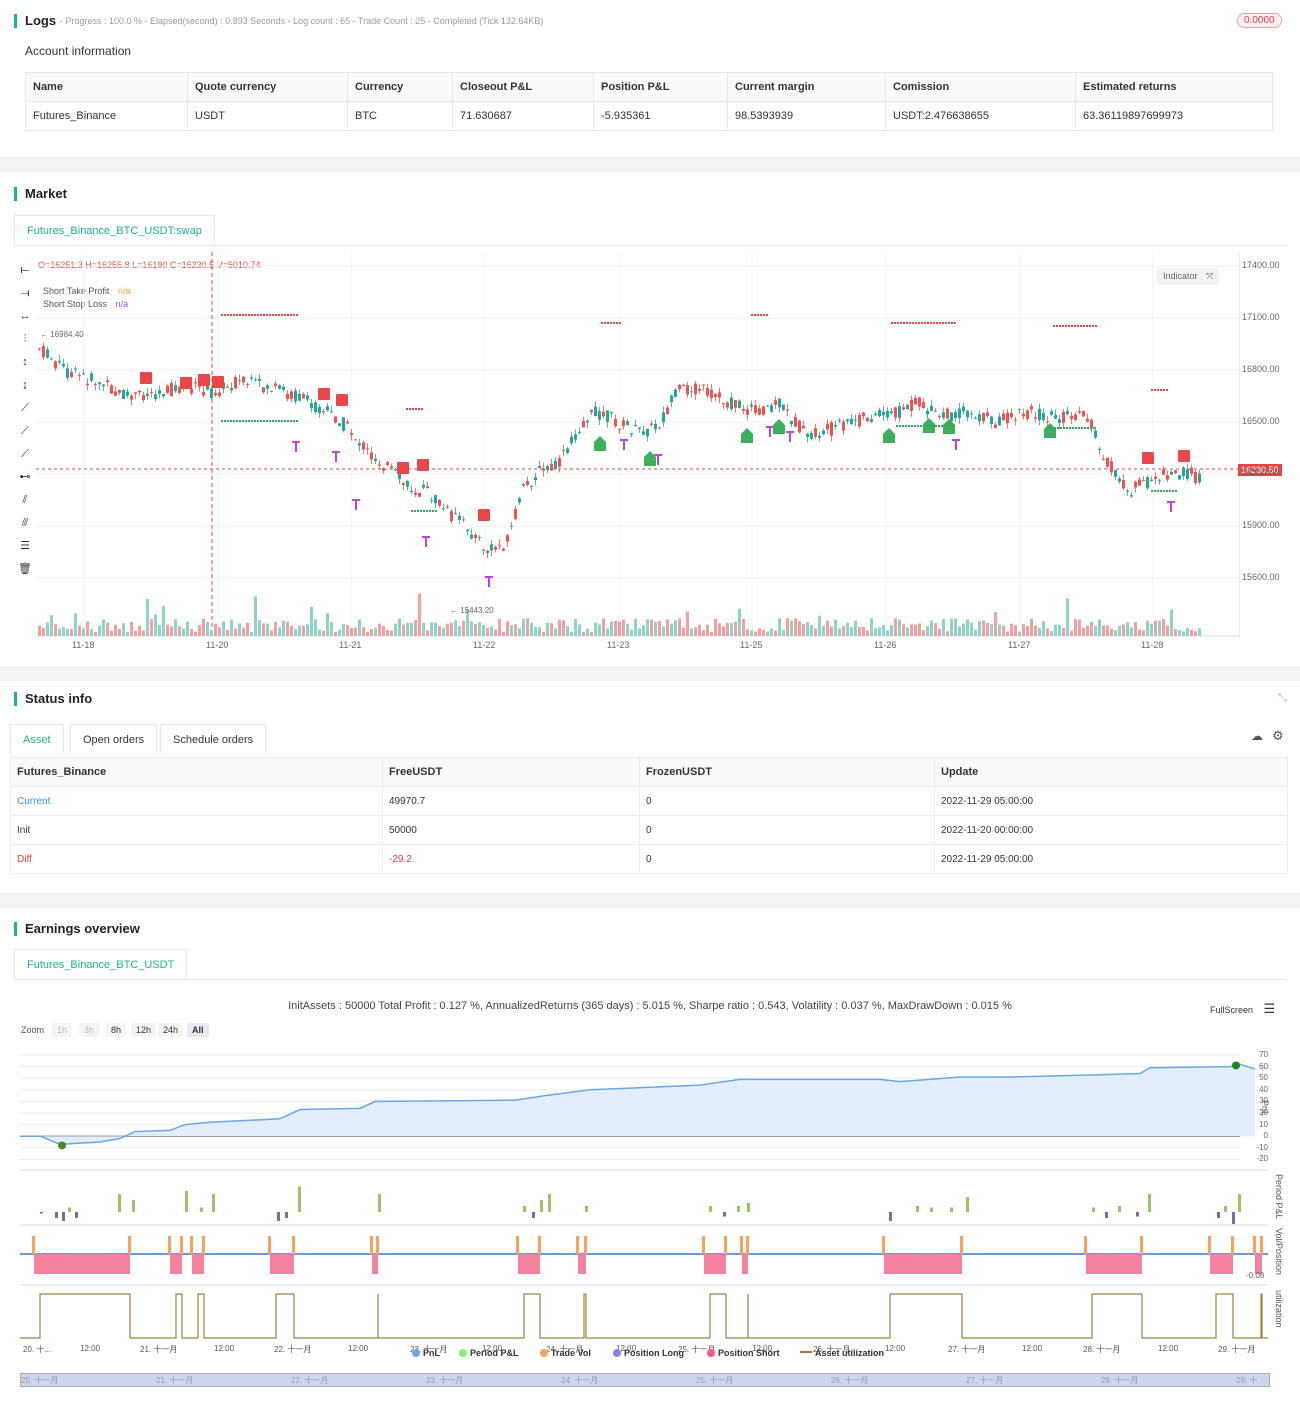 The image size is (1300, 1410). What do you see at coordinates (842, 1353) in the screenshot?
I see `legend-item: Asset utilization` at bounding box center [842, 1353].